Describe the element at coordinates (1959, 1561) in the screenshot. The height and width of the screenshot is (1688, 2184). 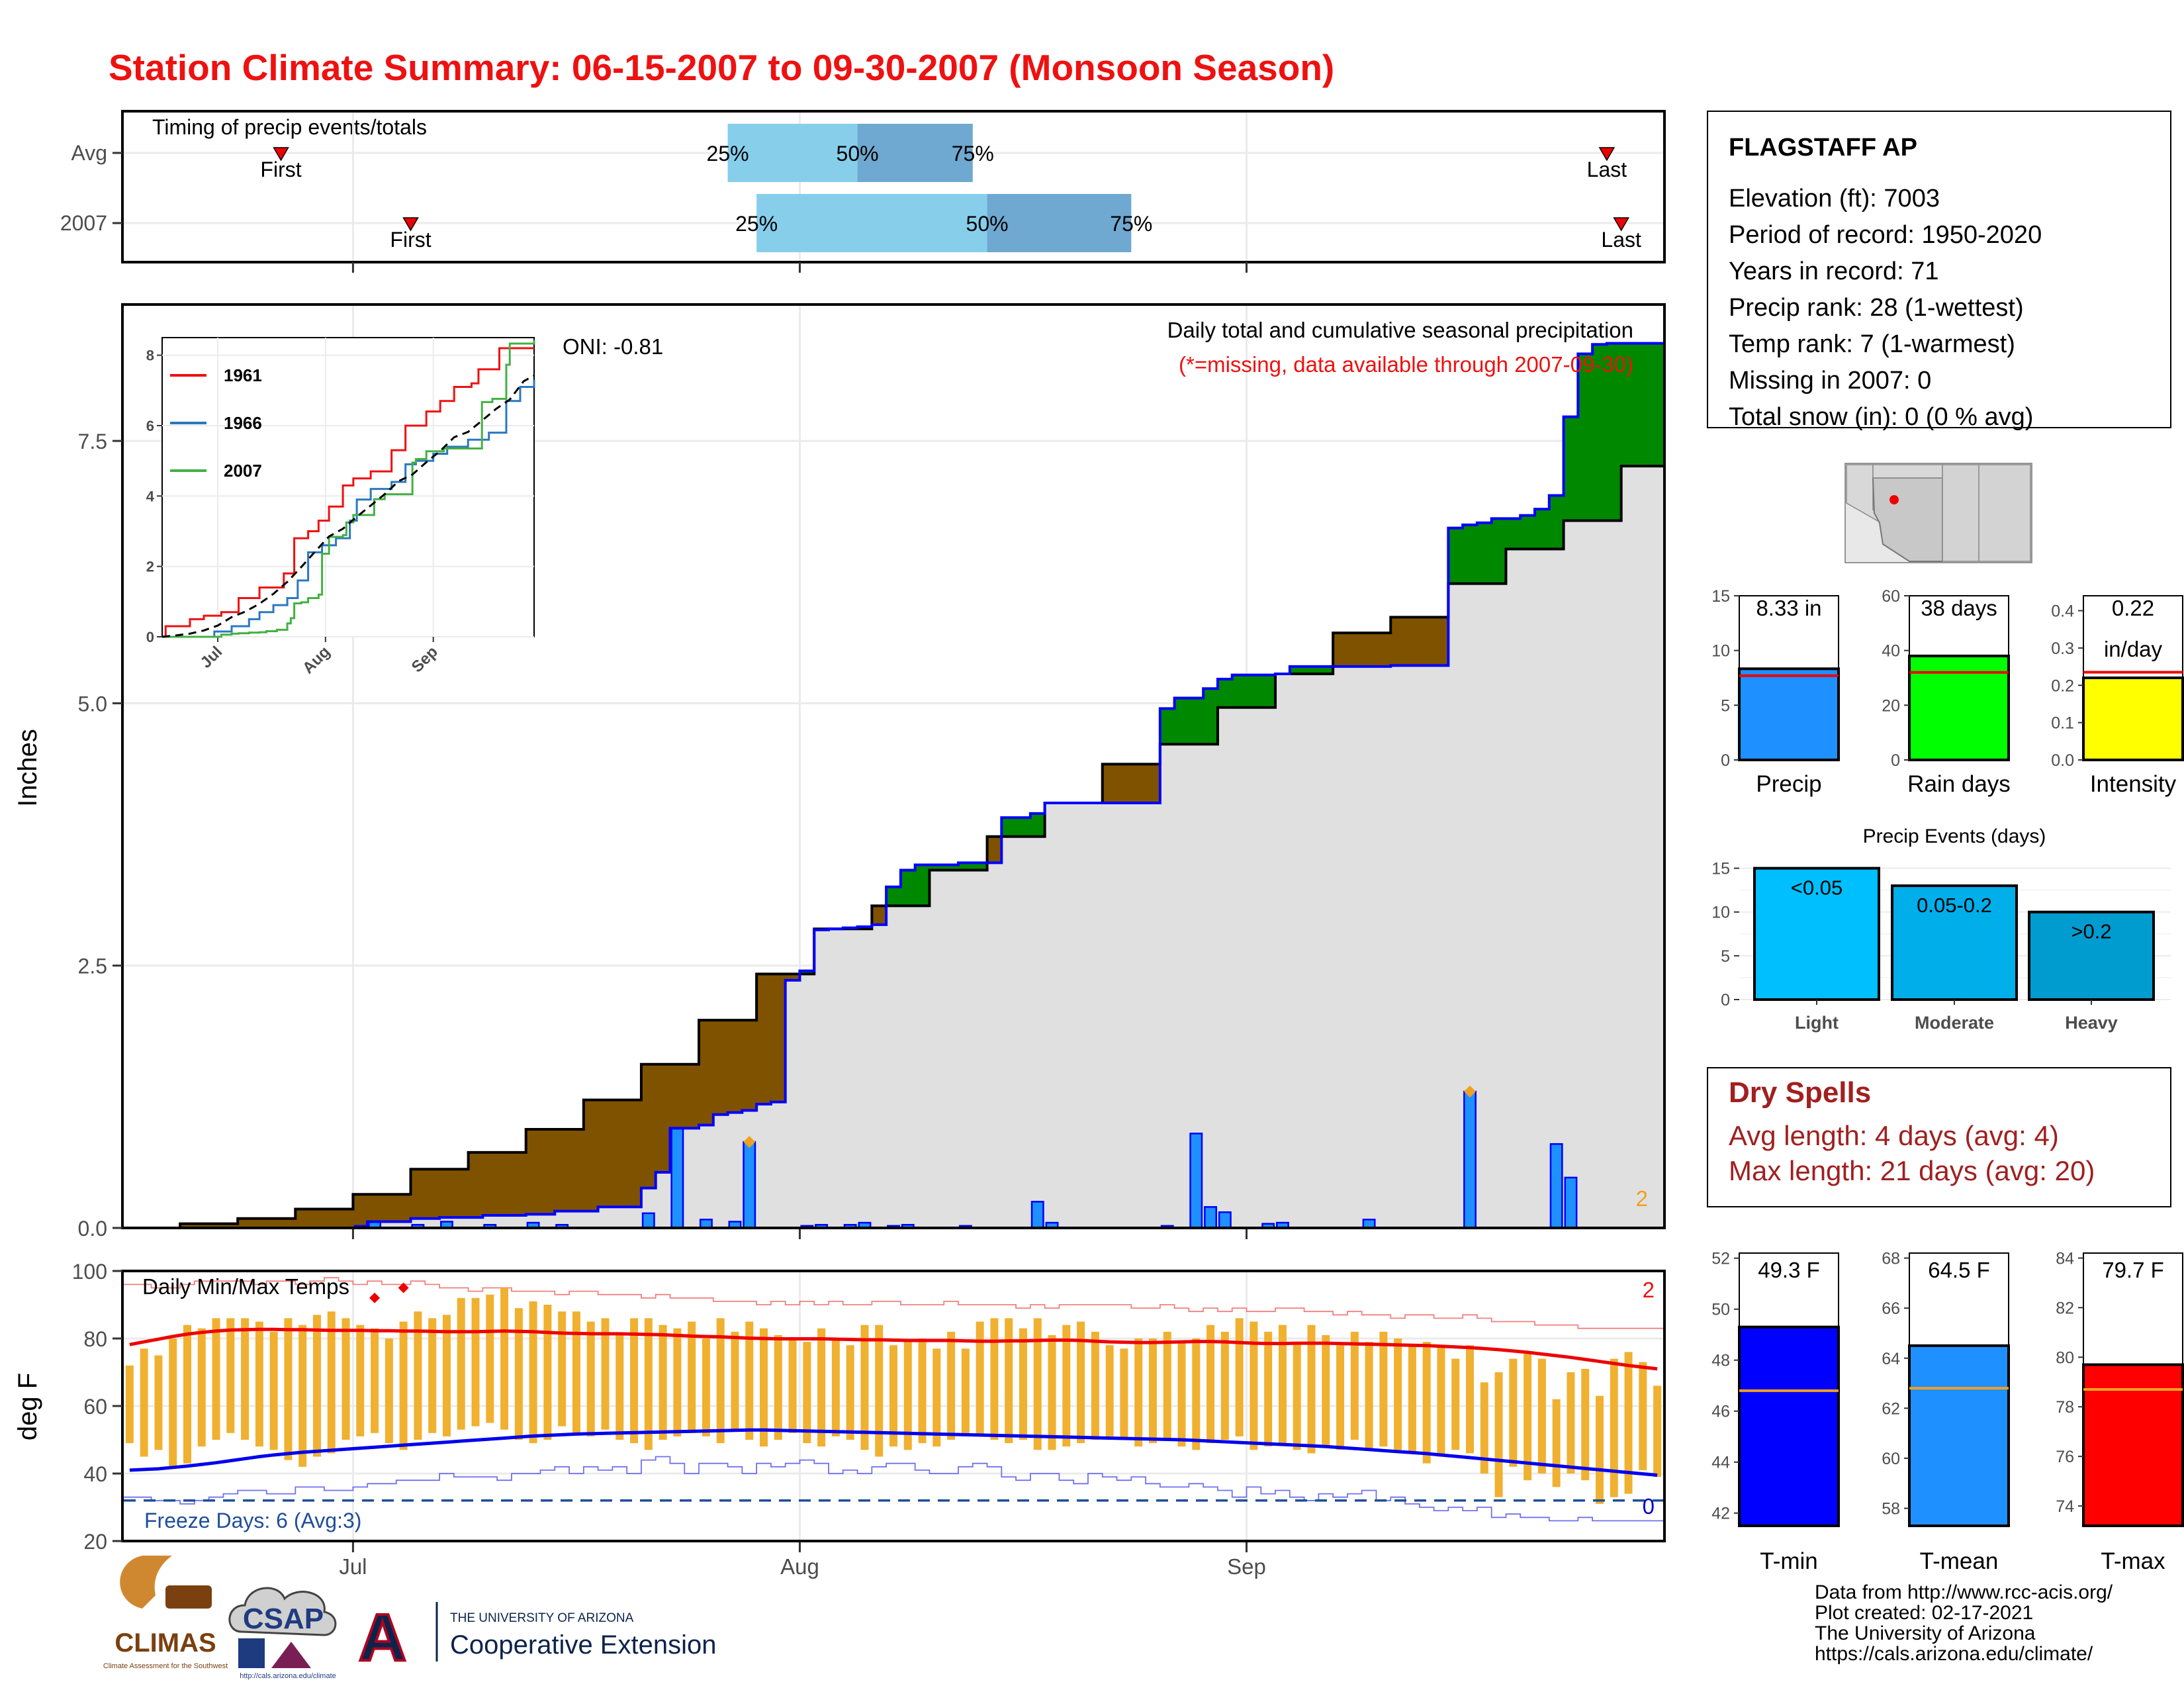
I see `mini-temp-label: T-mean` at that location.